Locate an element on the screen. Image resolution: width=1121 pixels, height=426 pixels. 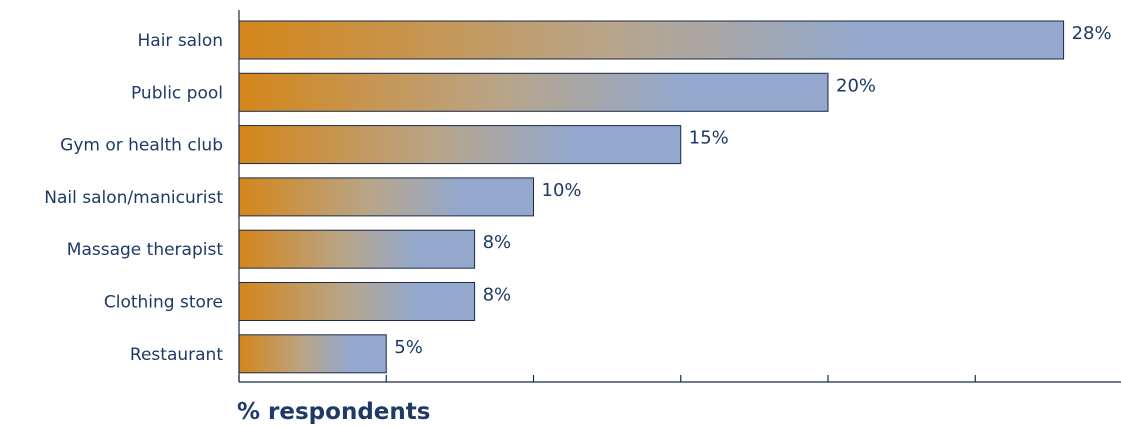
value-label-6: 5% is located at coordinates (408, 347).